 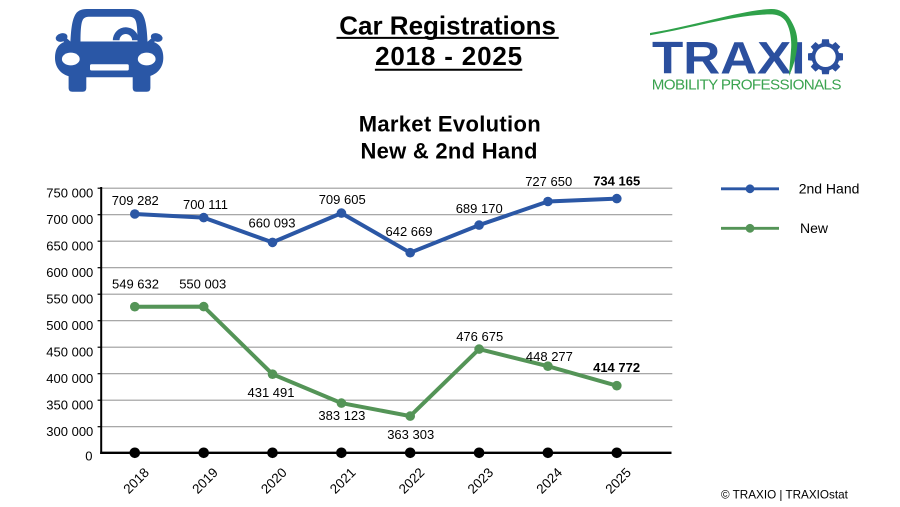 I want to click on svg-text: 700 111, so click(x=205, y=204).